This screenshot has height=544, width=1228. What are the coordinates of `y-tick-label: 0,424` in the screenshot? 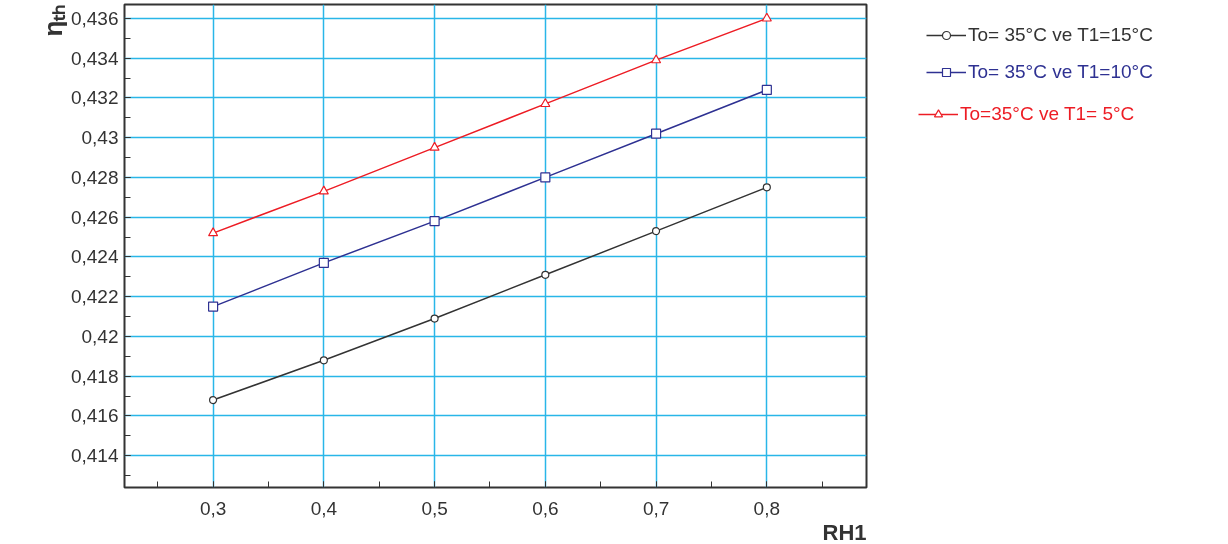 It's located at (94, 257).